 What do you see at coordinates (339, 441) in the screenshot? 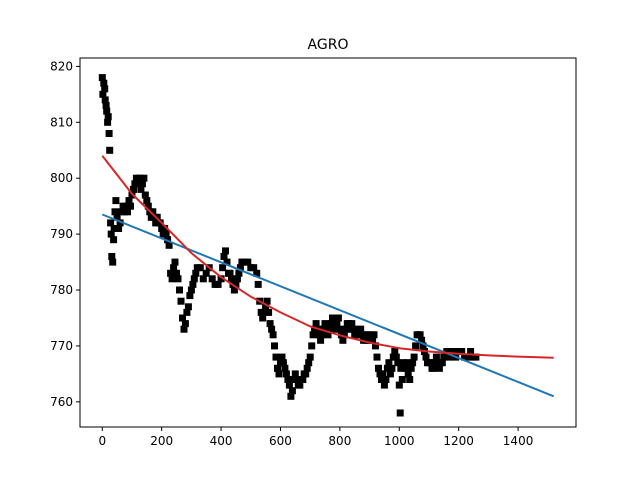
I see `x-tick-label: 800` at bounding box center [339, 441].